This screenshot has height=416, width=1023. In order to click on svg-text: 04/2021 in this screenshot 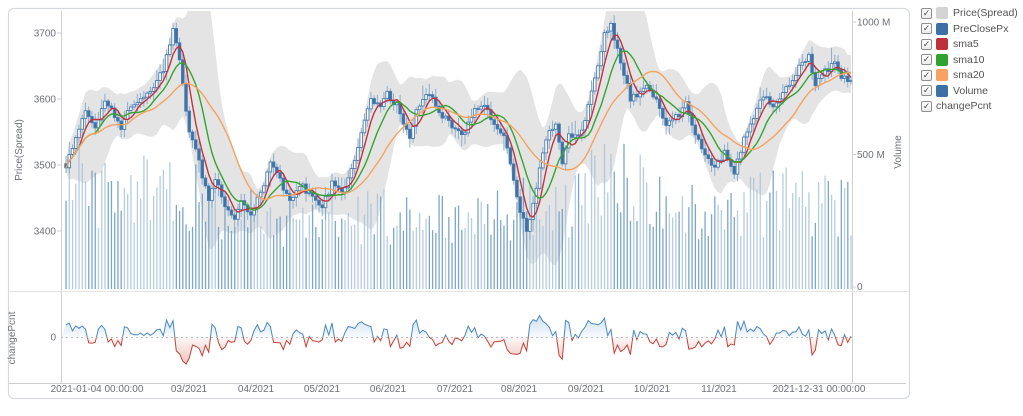, I will do `click(256, 389)`.